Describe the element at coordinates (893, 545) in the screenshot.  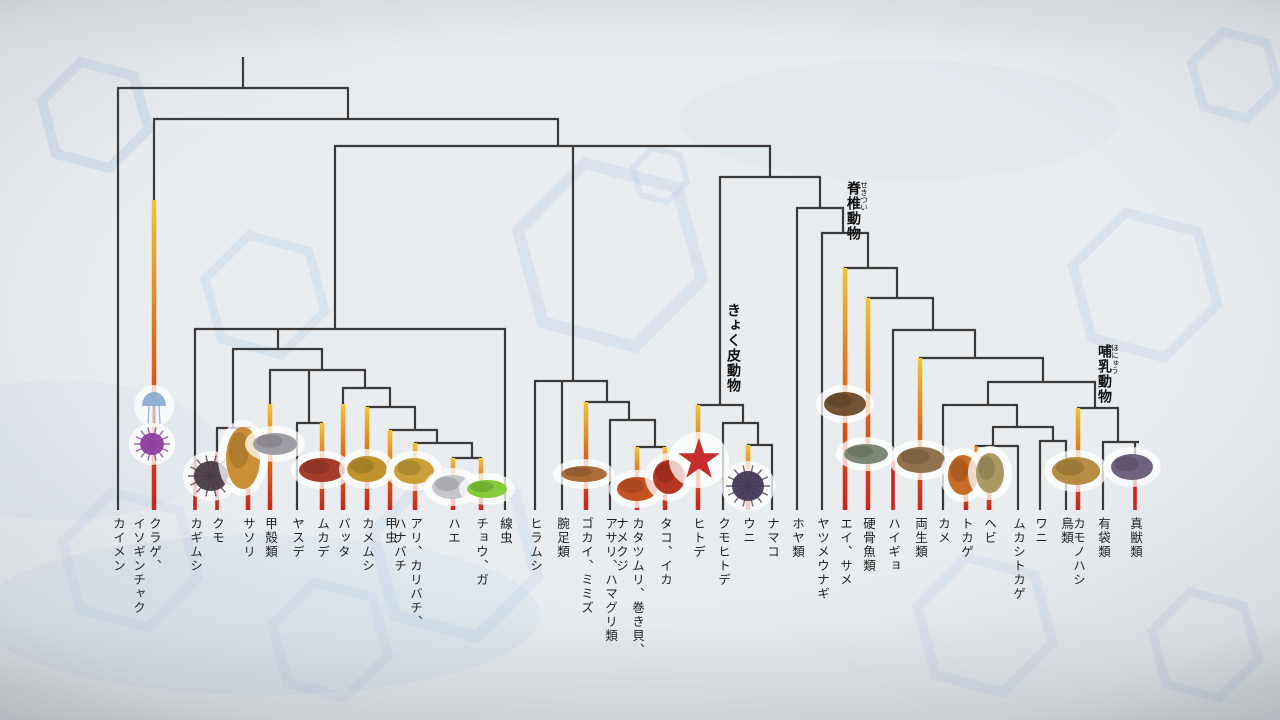
I see `tip-label: ハイギョ` at that location.